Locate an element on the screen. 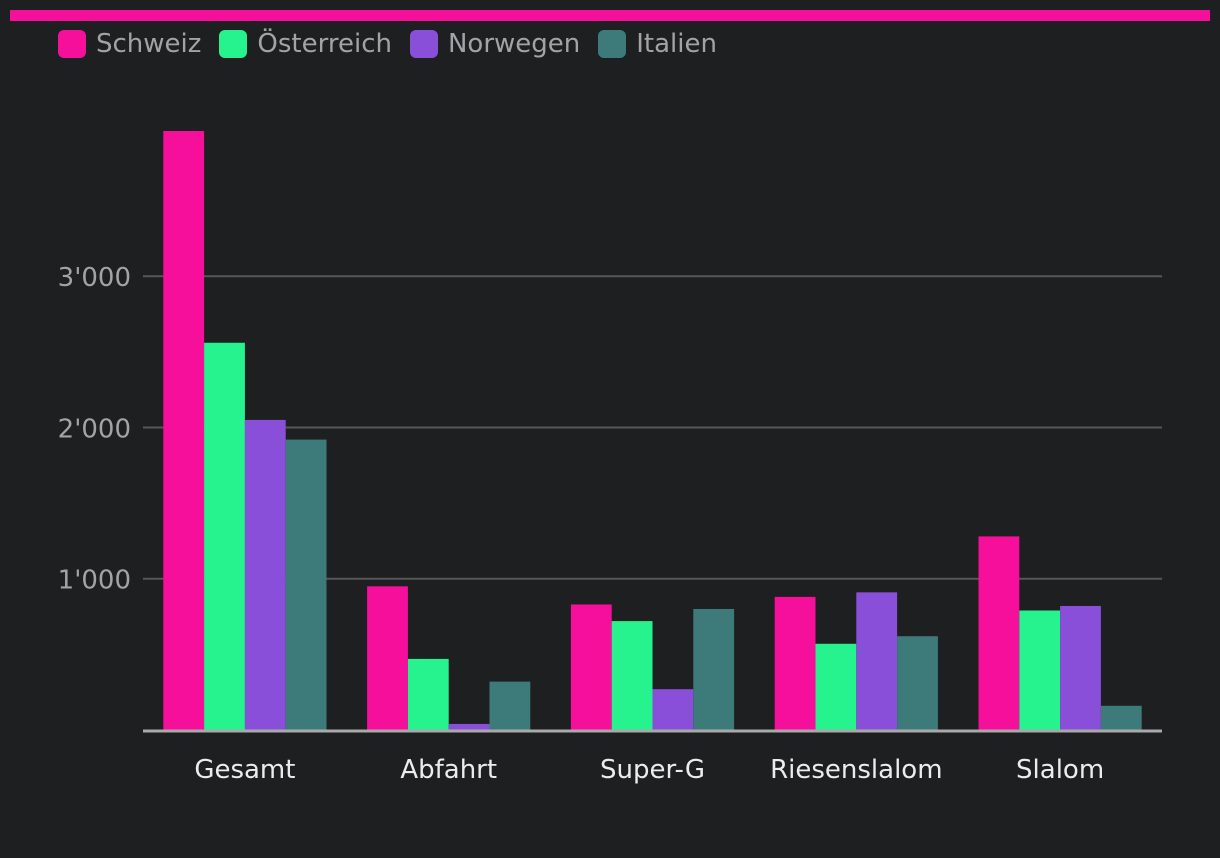 The image size is (1220, 858). x-tick-label: Abfahrt is located at coordinates (448, 770).